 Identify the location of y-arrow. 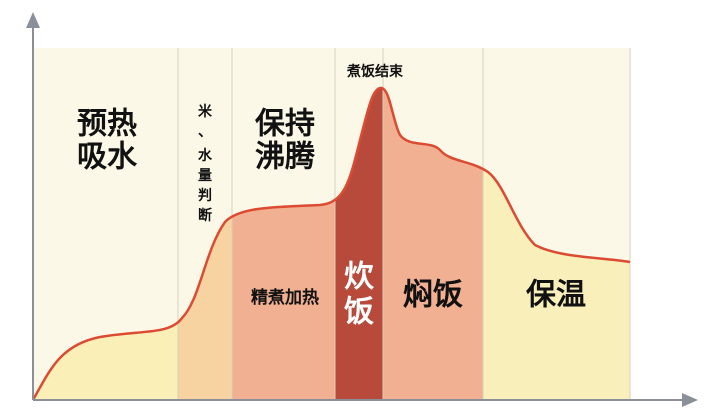
(33, 20).